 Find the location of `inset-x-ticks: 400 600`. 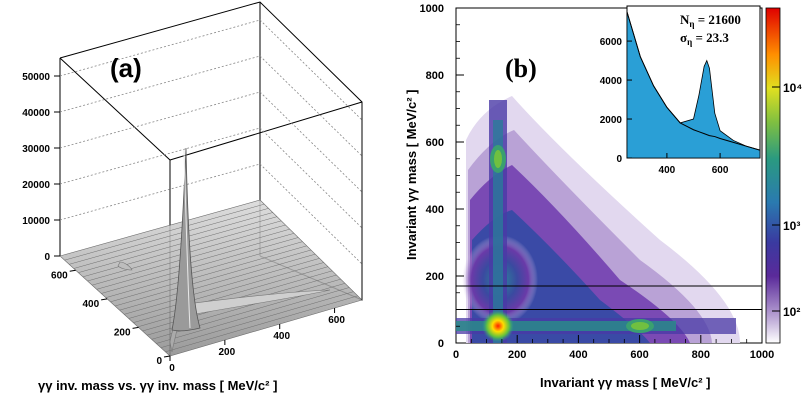

inset-x-ticks: 400 600 is located at coordinates (694, 164).